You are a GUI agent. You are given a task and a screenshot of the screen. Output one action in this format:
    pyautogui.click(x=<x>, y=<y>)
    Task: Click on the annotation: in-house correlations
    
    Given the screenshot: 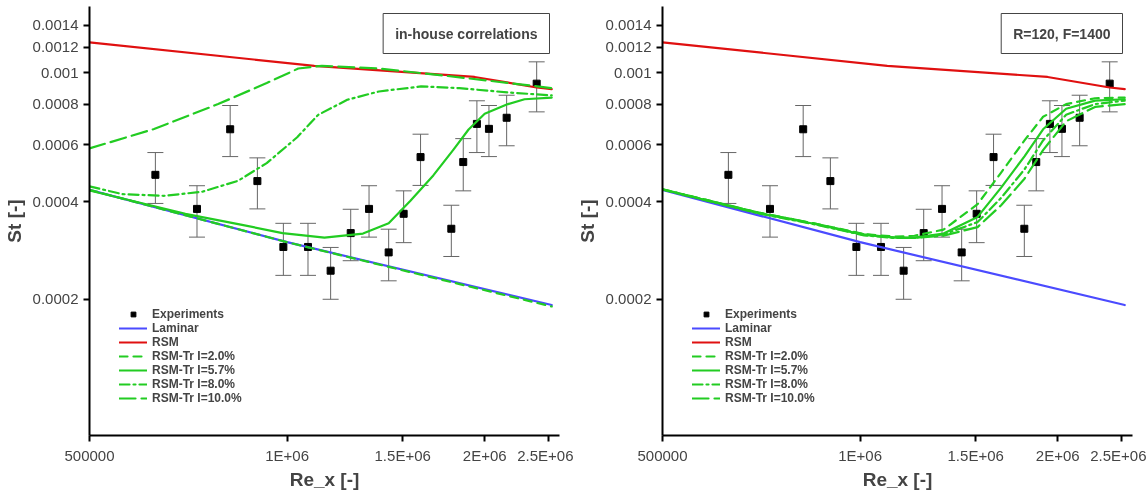 What is the action you would take?
    pyautogui.click(x=466, y=33)
    